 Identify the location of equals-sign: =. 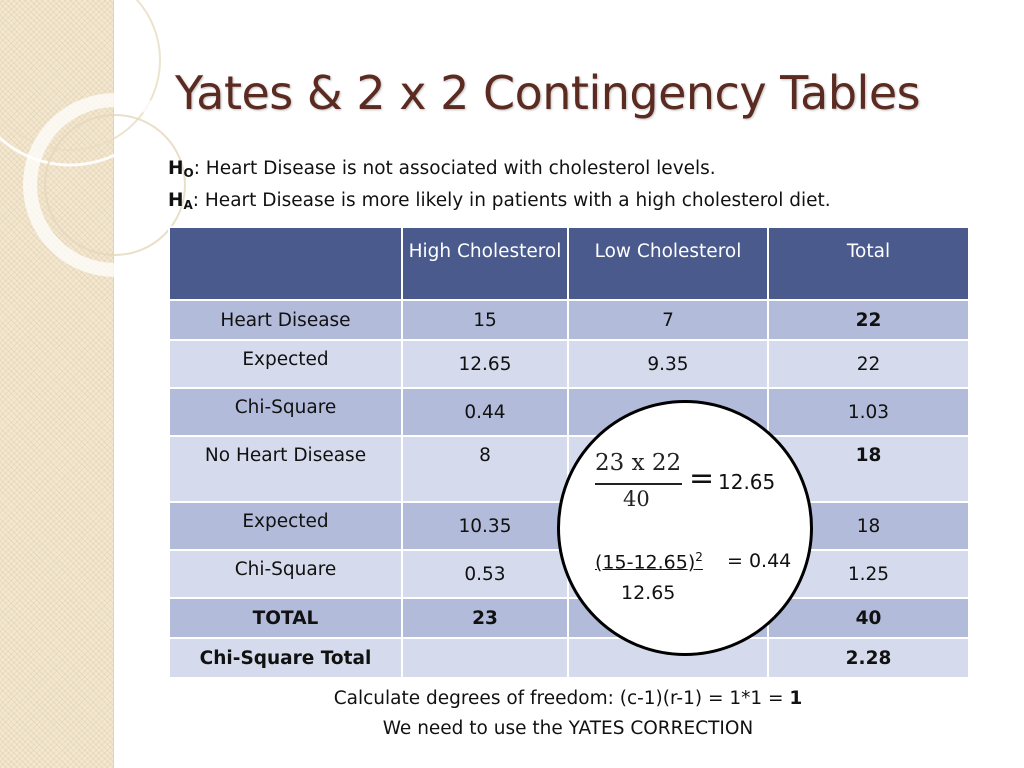
(702, 478).